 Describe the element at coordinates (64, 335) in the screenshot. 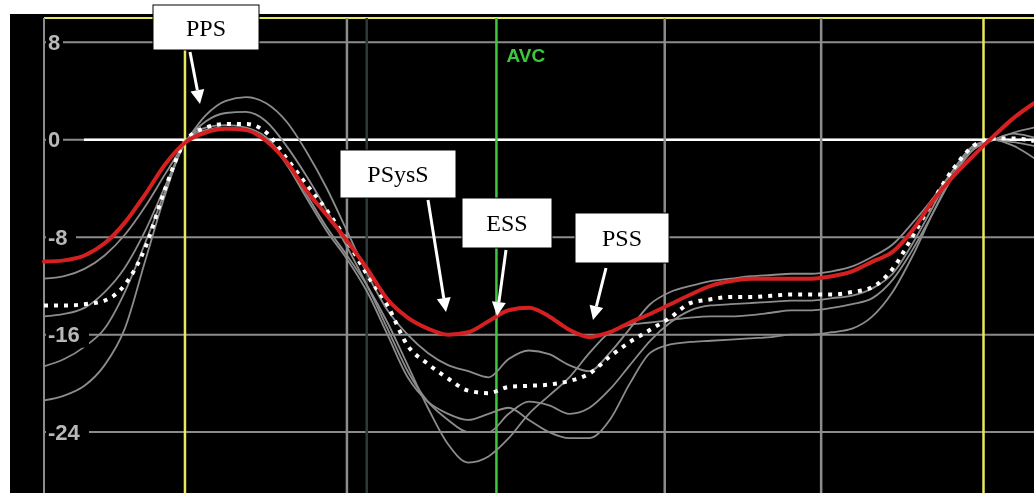

I see `y-tick-label: -16` at that location.